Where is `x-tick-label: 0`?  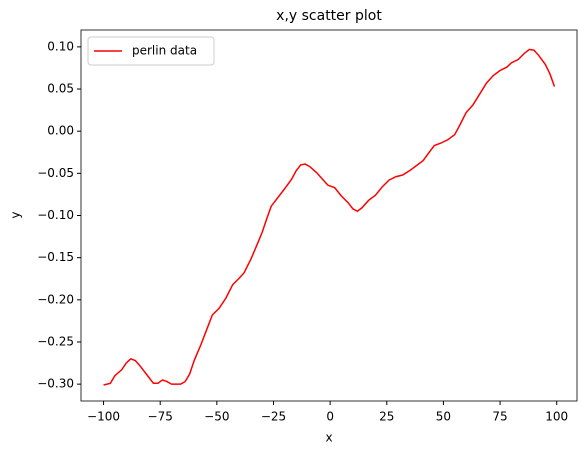 x-tick-label: 0 is located at coordinates (330, 417).